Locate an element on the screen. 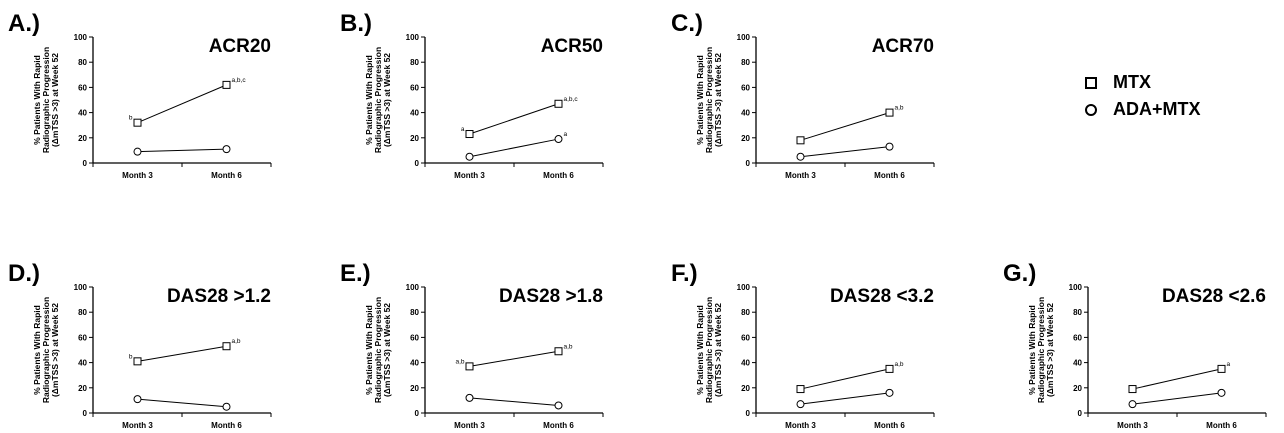 The width and height of the screenshot is (1284, 433). panel-label: G.) is located at coordinates (1019, 273).